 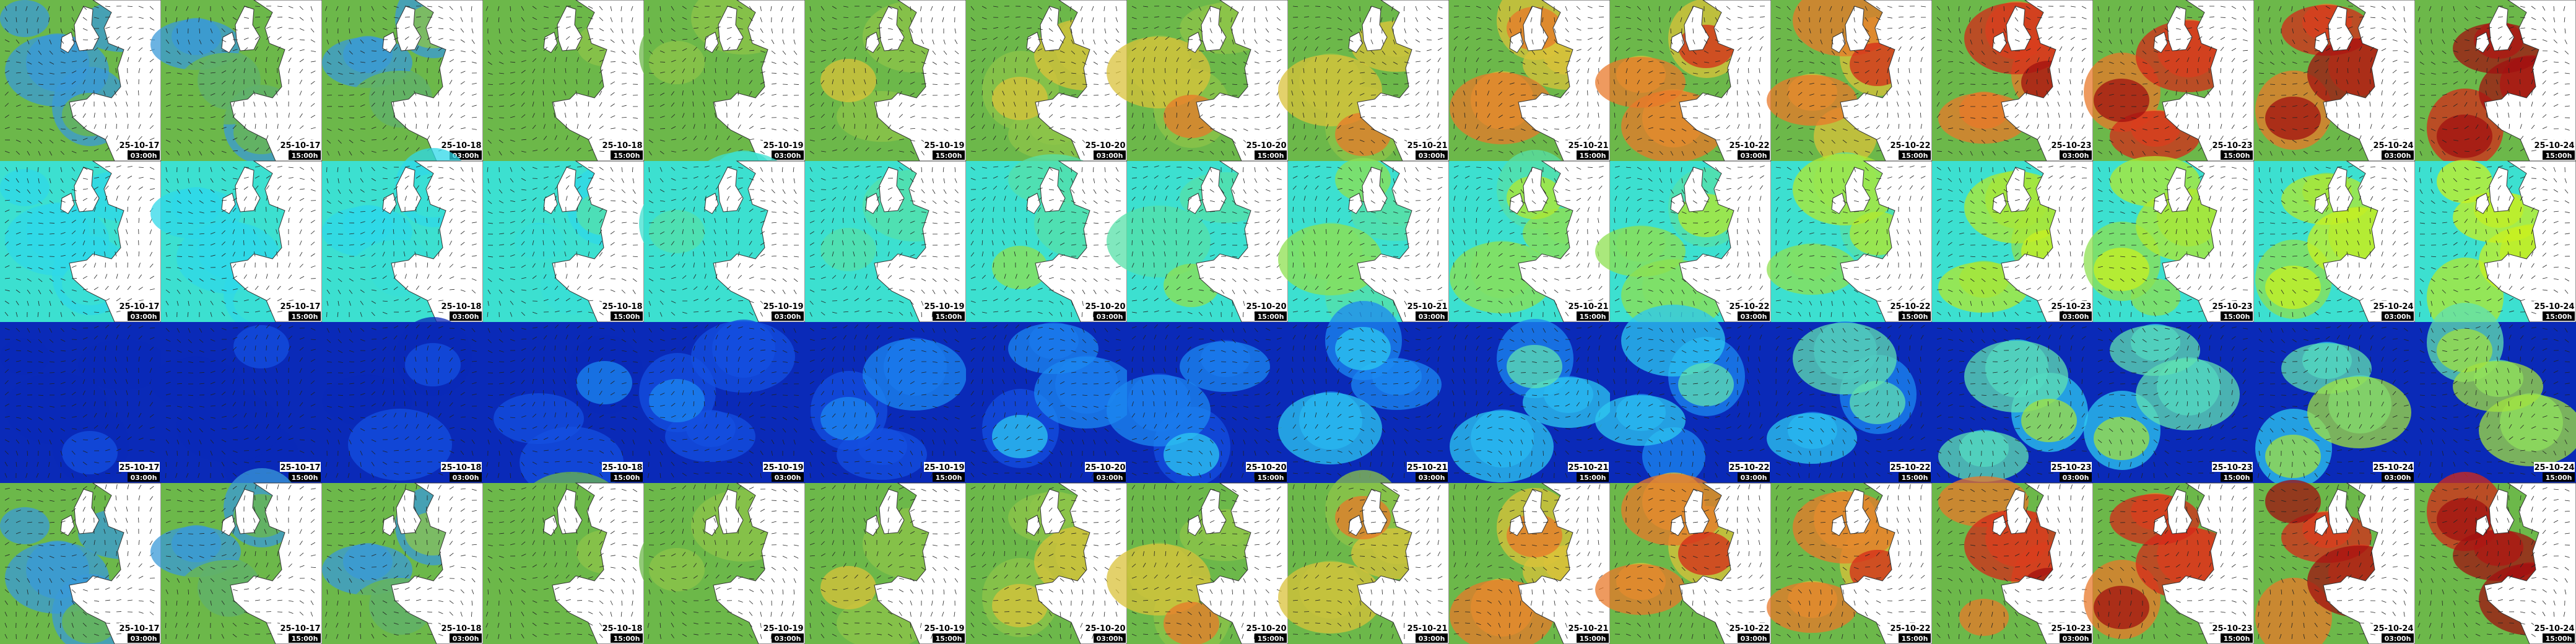 I want to click on date-box, so click(x=1266, y=145).